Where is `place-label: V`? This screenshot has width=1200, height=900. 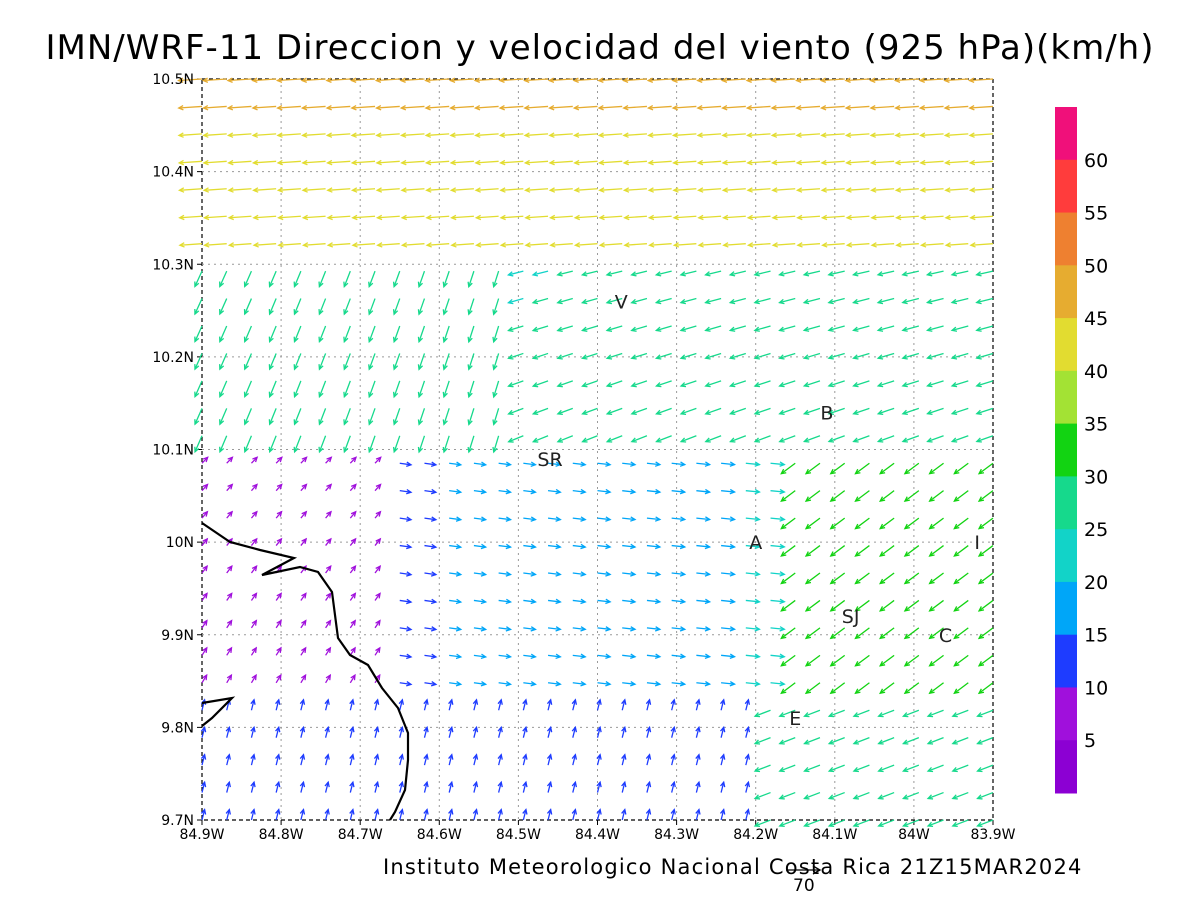
place-label: V is located at coordinates (621, 302).